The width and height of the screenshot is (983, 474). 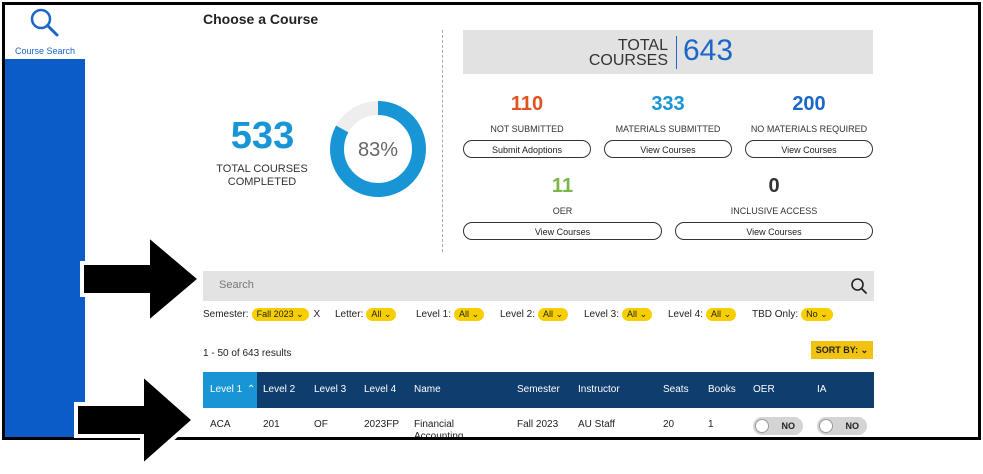 I want to click on level2-dropdown: All ⌄, so click(x=553, y=314).